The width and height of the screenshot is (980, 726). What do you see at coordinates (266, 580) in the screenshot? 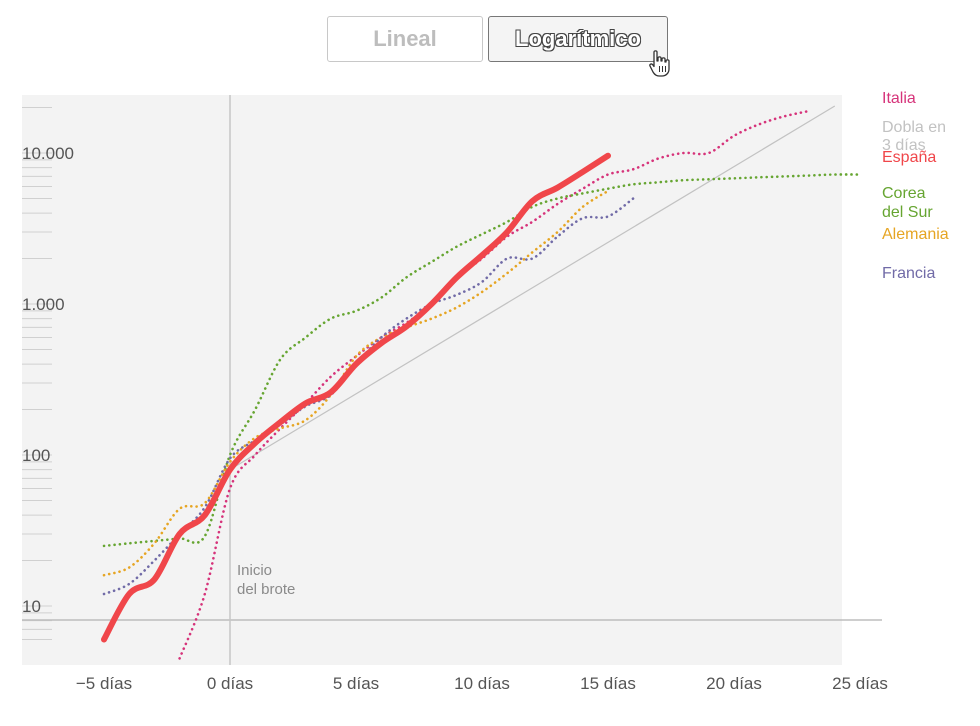
I see `outbreak-annotation: Inicio del brote` at bounding box center [266, 580].